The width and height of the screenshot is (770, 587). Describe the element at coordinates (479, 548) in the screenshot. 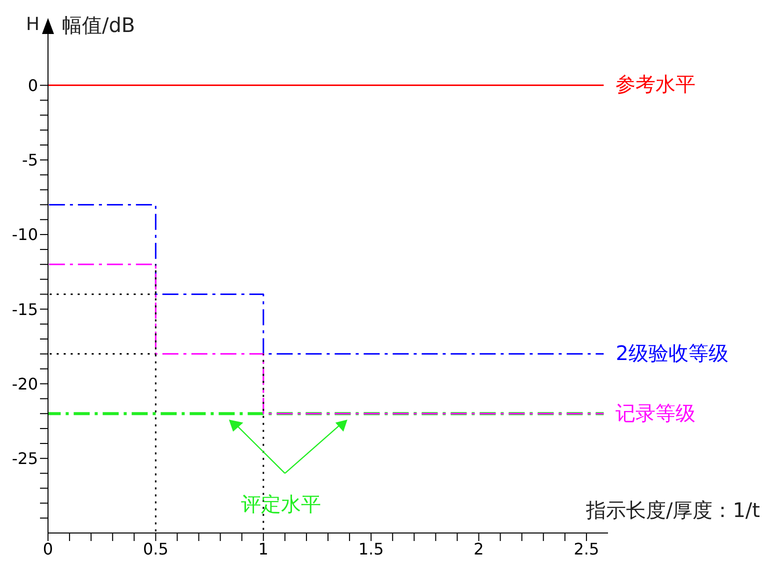

I see `x-tick-label: 2` at that location.